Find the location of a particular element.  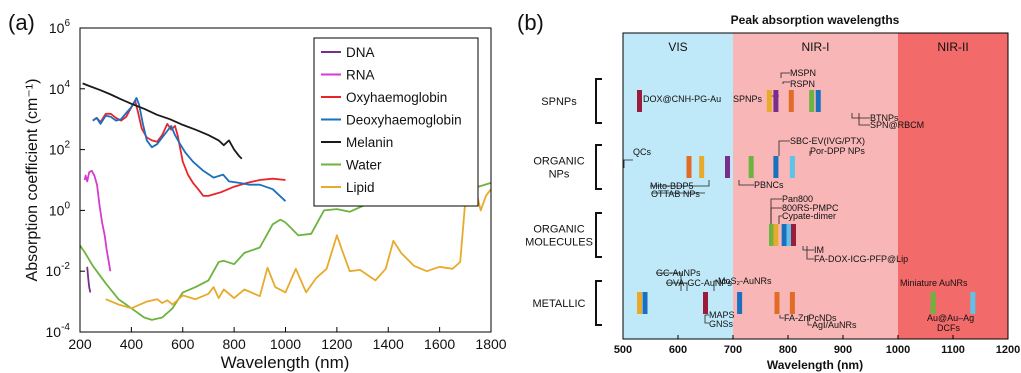

annotation-label: FA-DOX-ICG-PFP@Lip is located at coordinates (861, 259).